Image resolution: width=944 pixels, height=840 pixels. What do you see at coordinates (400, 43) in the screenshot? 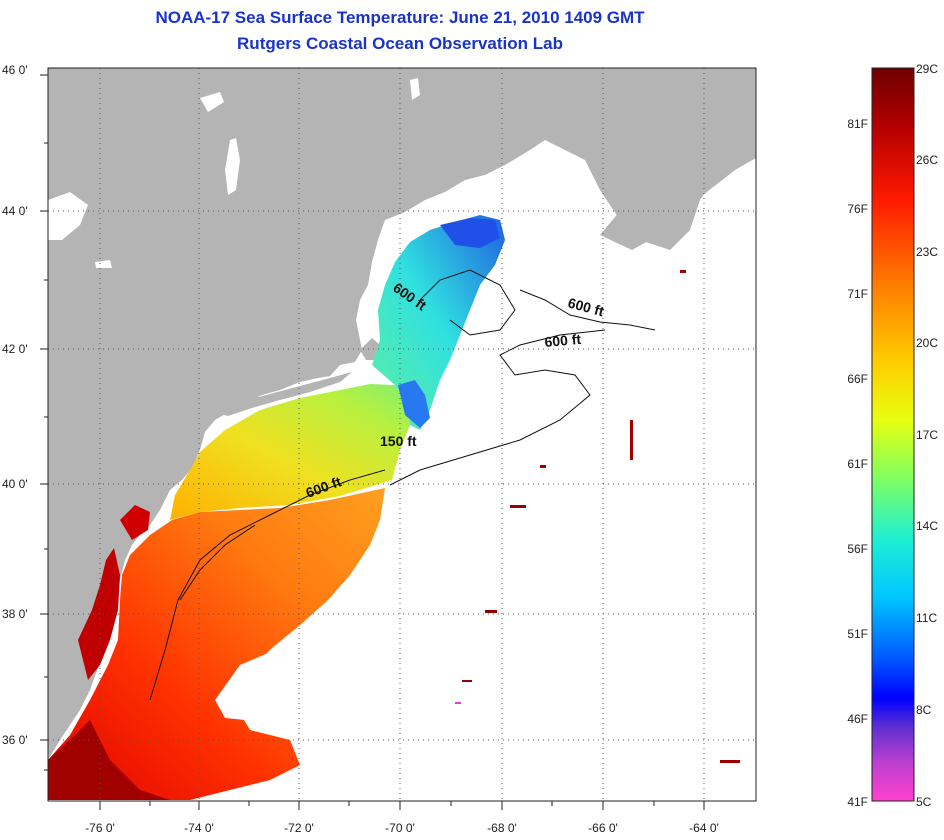
I see `map-subtitle: Rutgers Coastal Ocean Observation Lab` at bounding box center [400, 43].